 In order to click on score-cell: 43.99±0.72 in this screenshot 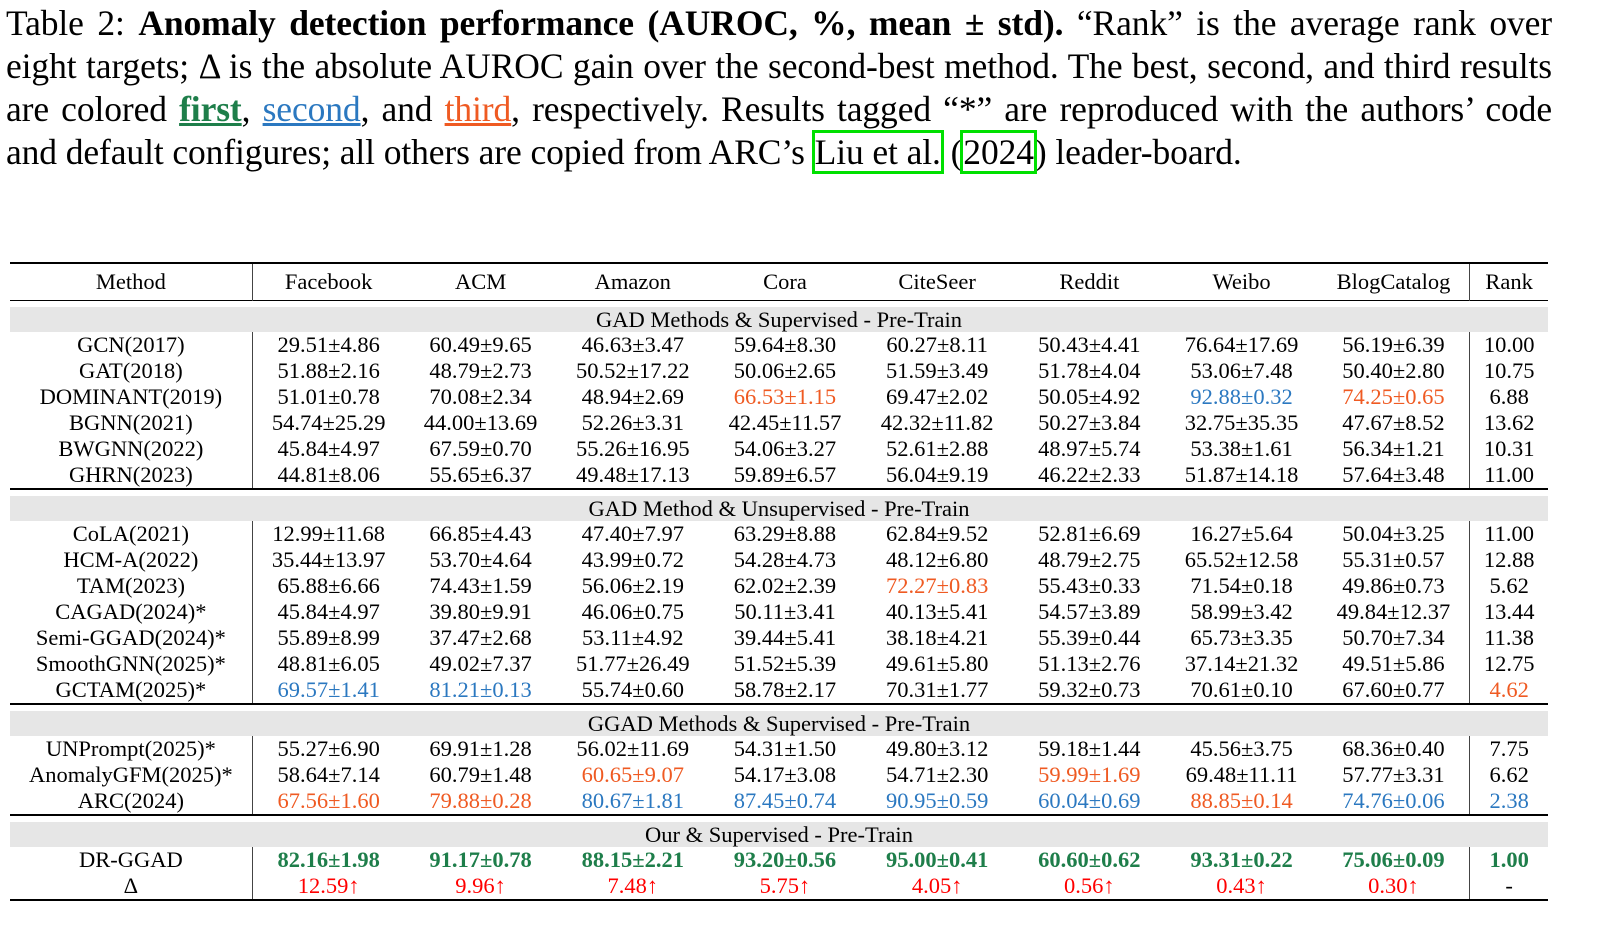, I will do `click(632, 559)`.